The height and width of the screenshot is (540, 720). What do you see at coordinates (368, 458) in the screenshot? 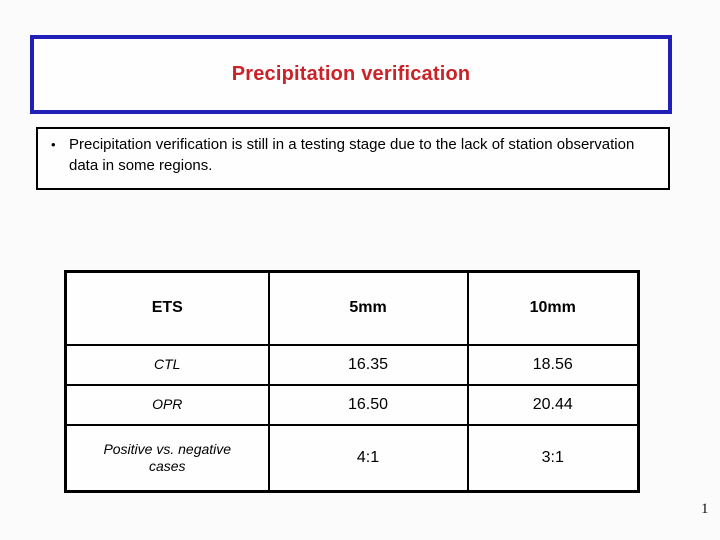
I see `ratio-5mm-value: 4:1` at bounding box center [368, 458].